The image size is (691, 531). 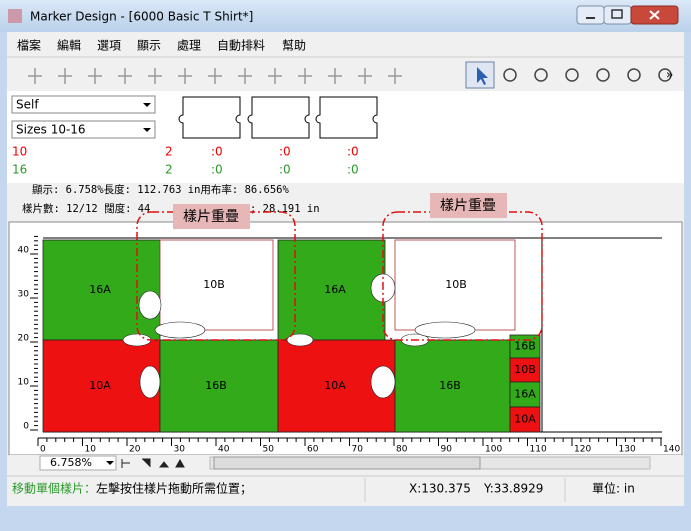 What do you see at coordinates (347, 463) in the screenshot?
I see `scroll-thumb` at bounding box center [347, 463].